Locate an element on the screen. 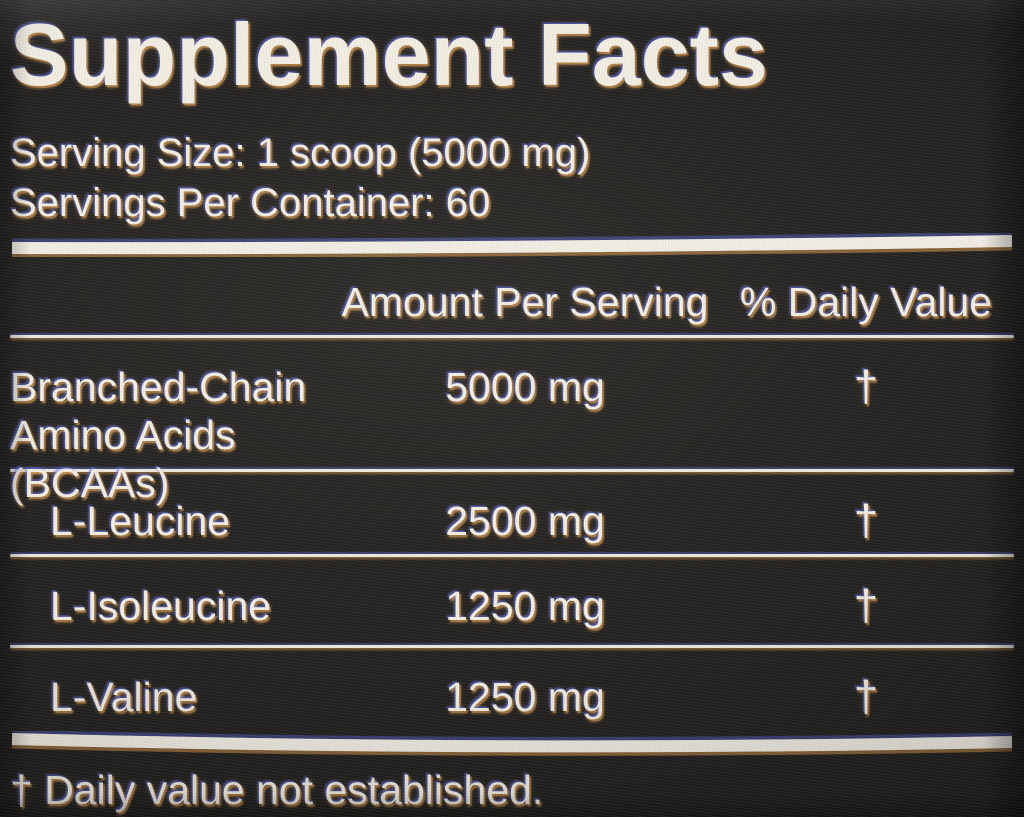 The height and width of the screenshot is (817, 1024). servings-per-container-line: Servings Per Container: 60 is located at coordinates (250, 203).